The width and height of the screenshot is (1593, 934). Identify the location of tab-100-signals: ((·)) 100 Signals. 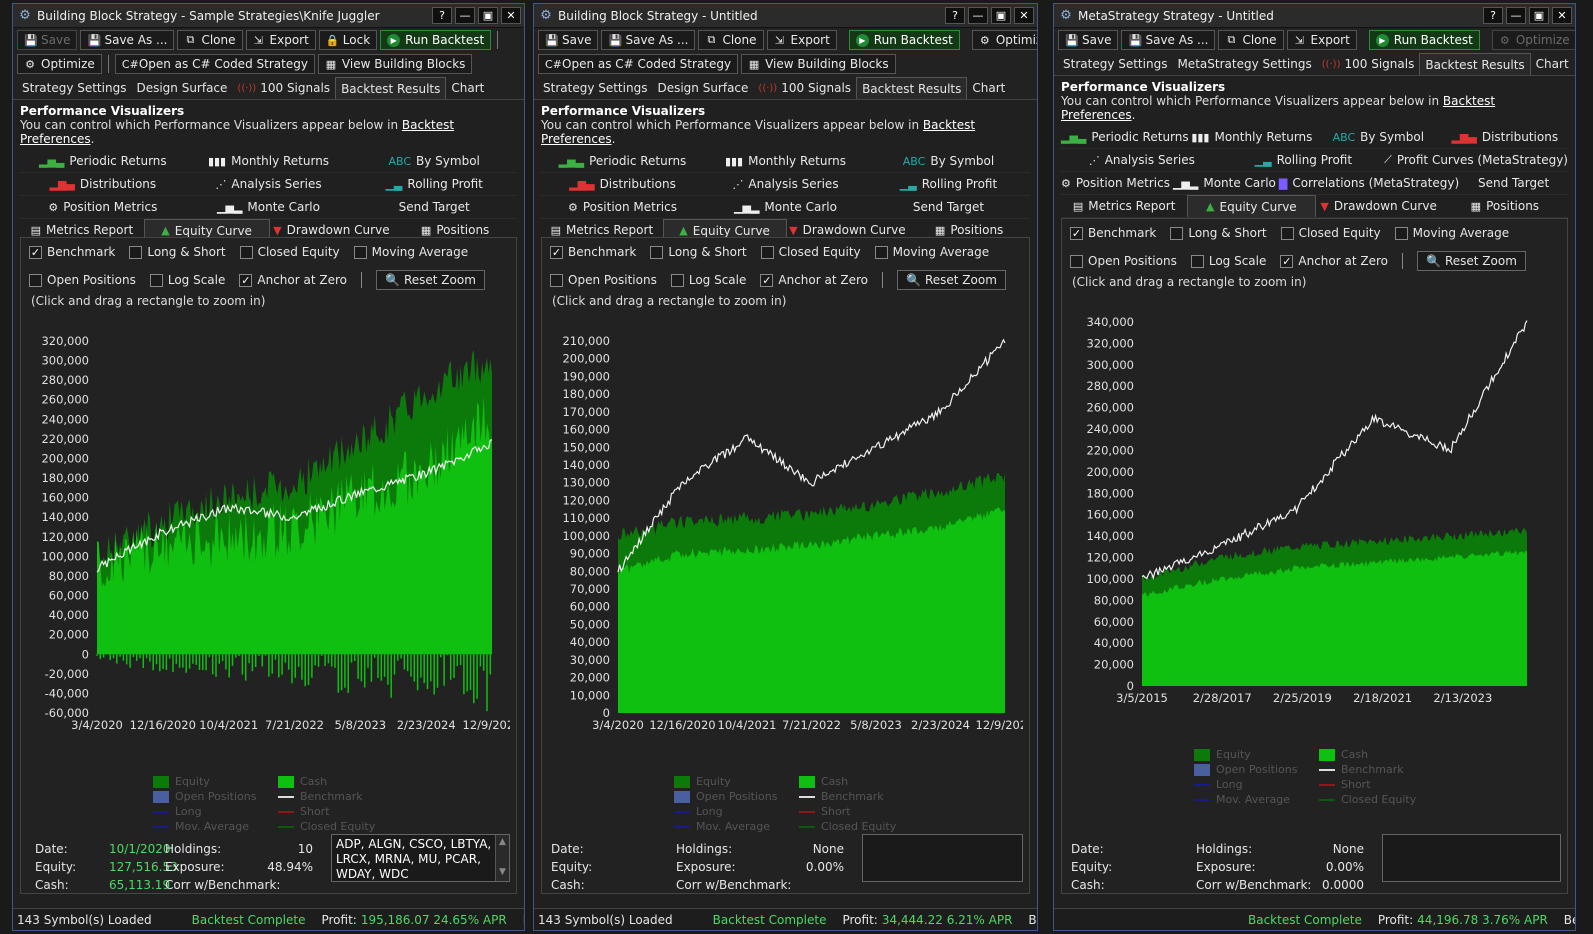
(283, 88).